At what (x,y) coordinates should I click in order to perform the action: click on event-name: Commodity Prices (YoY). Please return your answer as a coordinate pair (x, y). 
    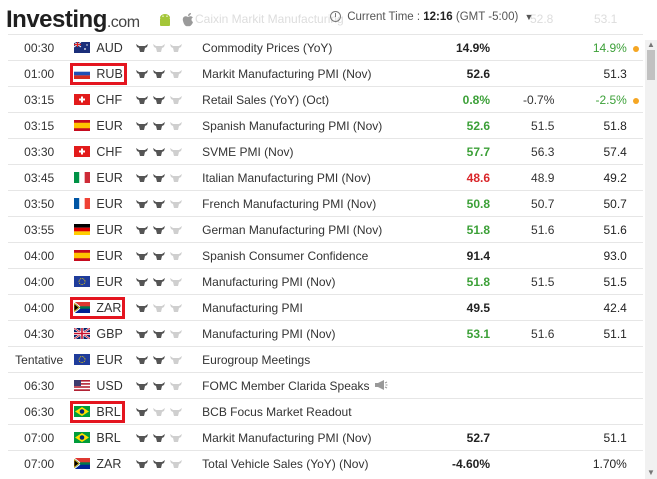
    Looking at the image, I should click on (309, 47).